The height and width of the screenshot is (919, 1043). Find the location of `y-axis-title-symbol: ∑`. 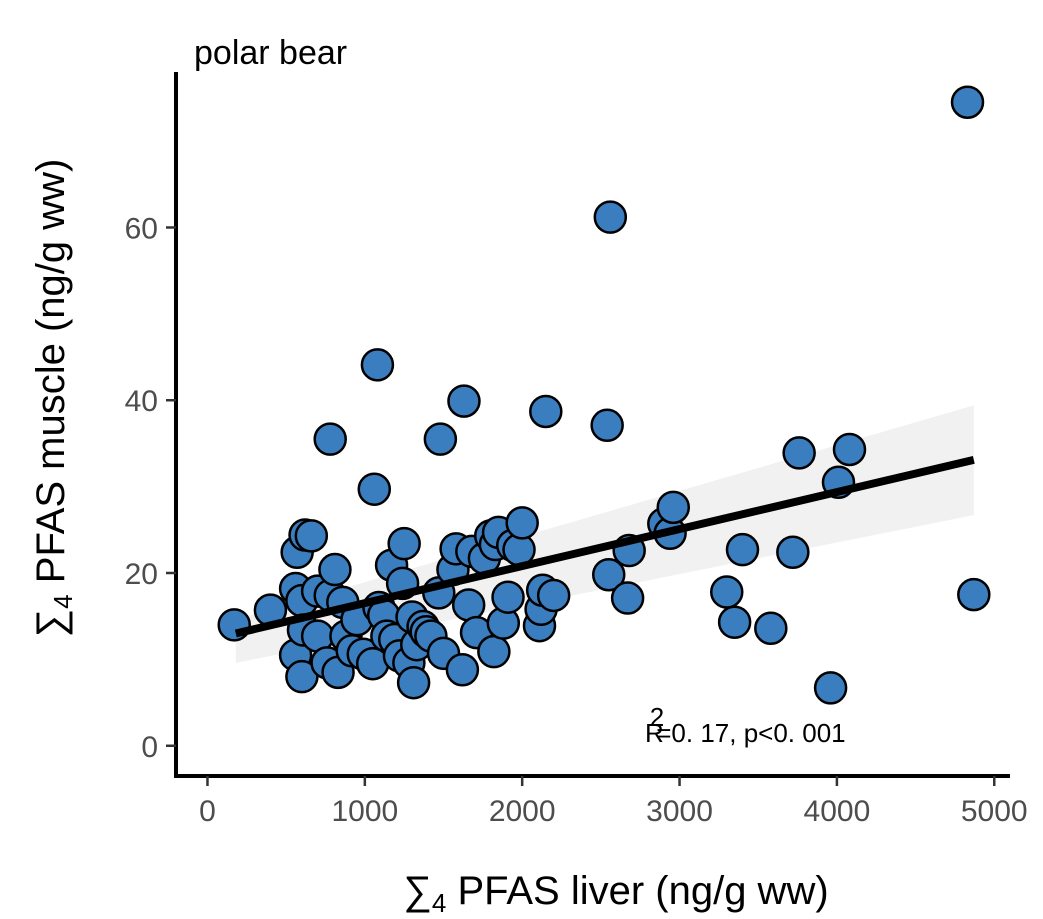

y-axis-title-symbol: ∑ is located at coordinates (51, 623).